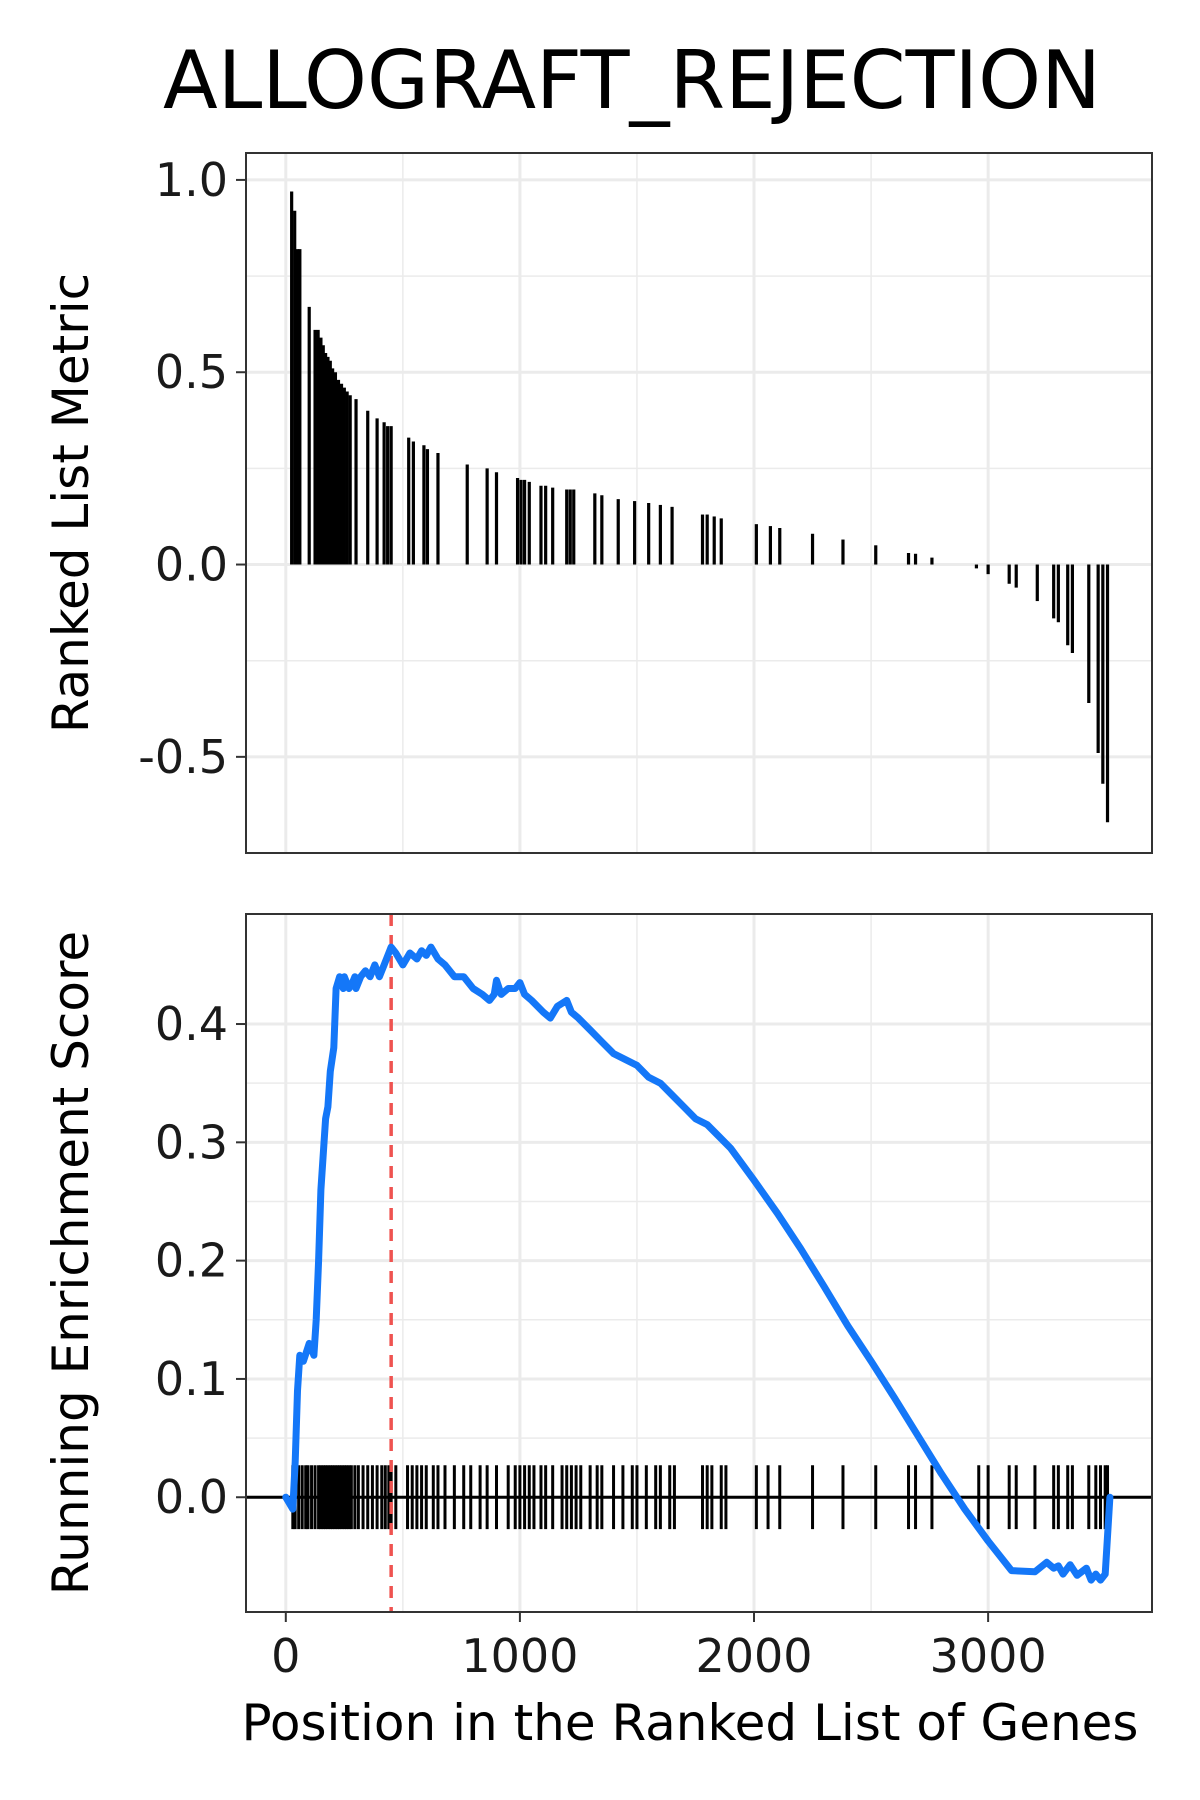 This screenshot has height=1800, width=1200. Describe the element at coordinates (753, 1656) in the screenshot. I see `x-tick-label: 2000` at that location.